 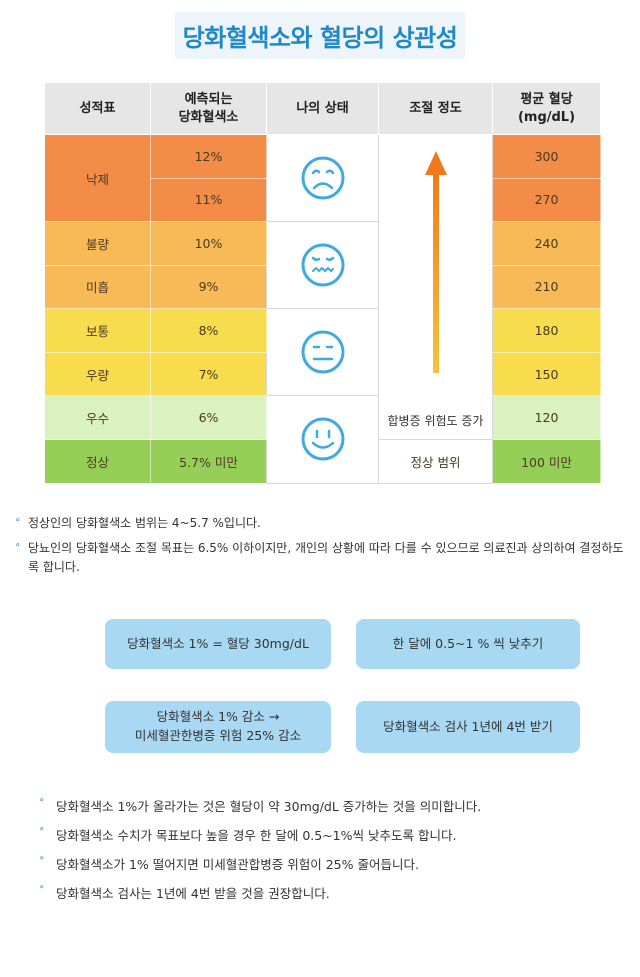 What do you see at coordinates (435, 163) in the screenshot?
I see `arrow-up-icon` at bounding box center [435, 163].